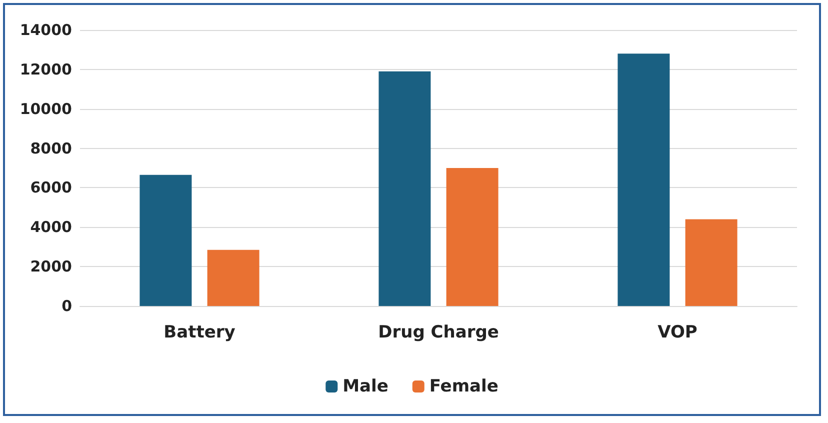  I want to click on y-tick-label: 10000, so click(46, 109).